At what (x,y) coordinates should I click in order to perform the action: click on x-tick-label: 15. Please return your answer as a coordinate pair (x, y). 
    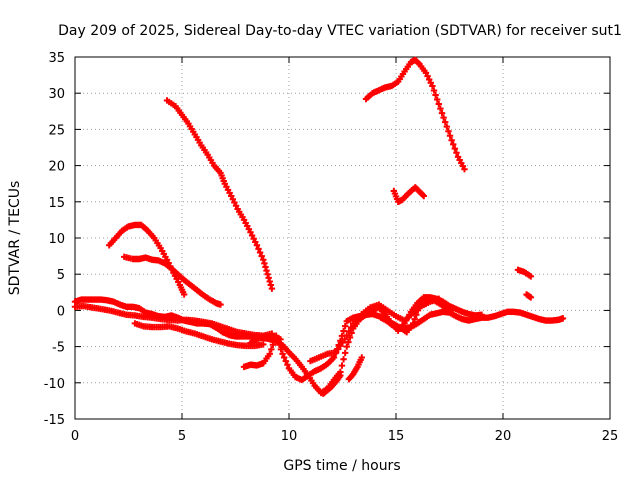
    Looking at the image, I should click on (396, 436).